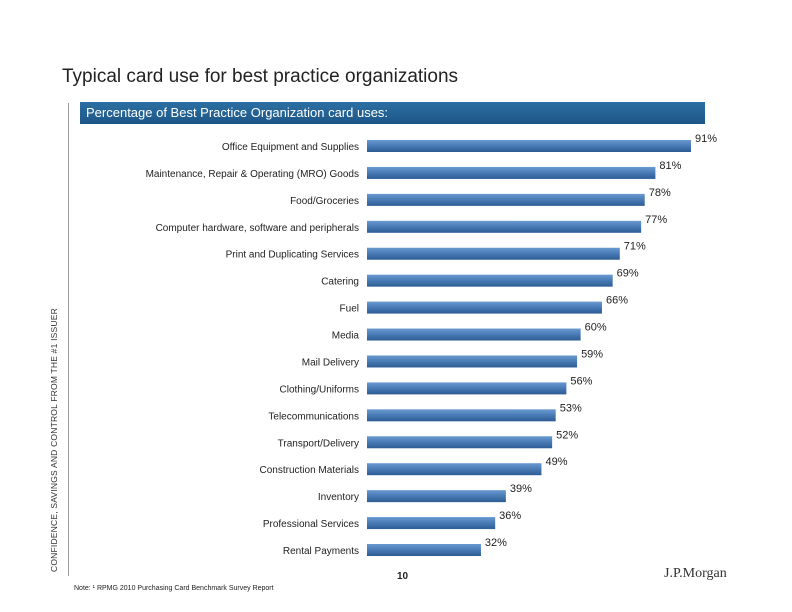 This screenshot has height=612, width=792. Describe the element at coordinates (510, 516) in the screenshot. I see `value-label: 36%` at that location.